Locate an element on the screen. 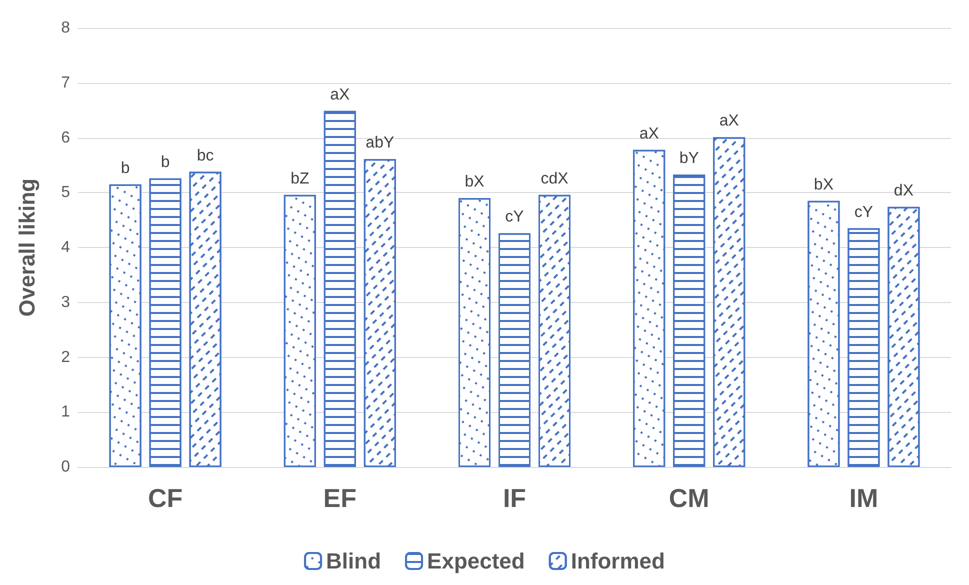  y-tick-label: 4 is located at coordinates (65, 247).